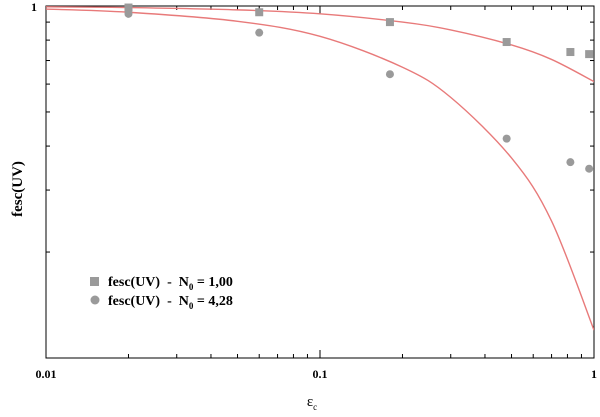  Describe the element at coordinates (148, 301) in the screenshot. I see `legend-entry-2-prefix: fesc(UV) - N` at that location.